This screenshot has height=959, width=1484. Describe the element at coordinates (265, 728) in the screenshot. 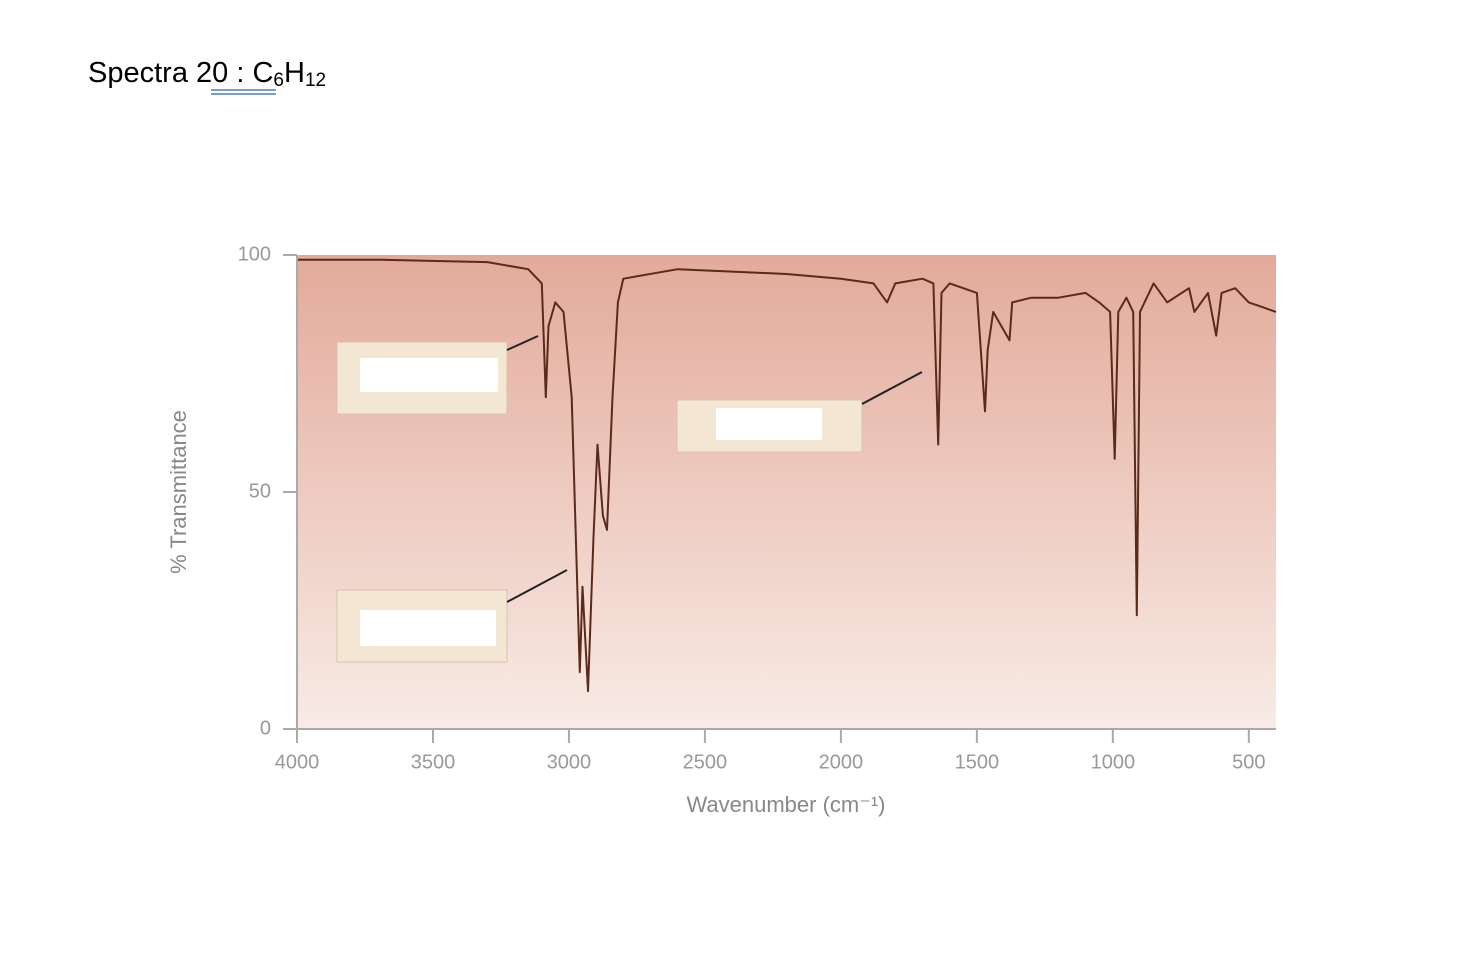

I see `y-tick-label: 0` at that location.